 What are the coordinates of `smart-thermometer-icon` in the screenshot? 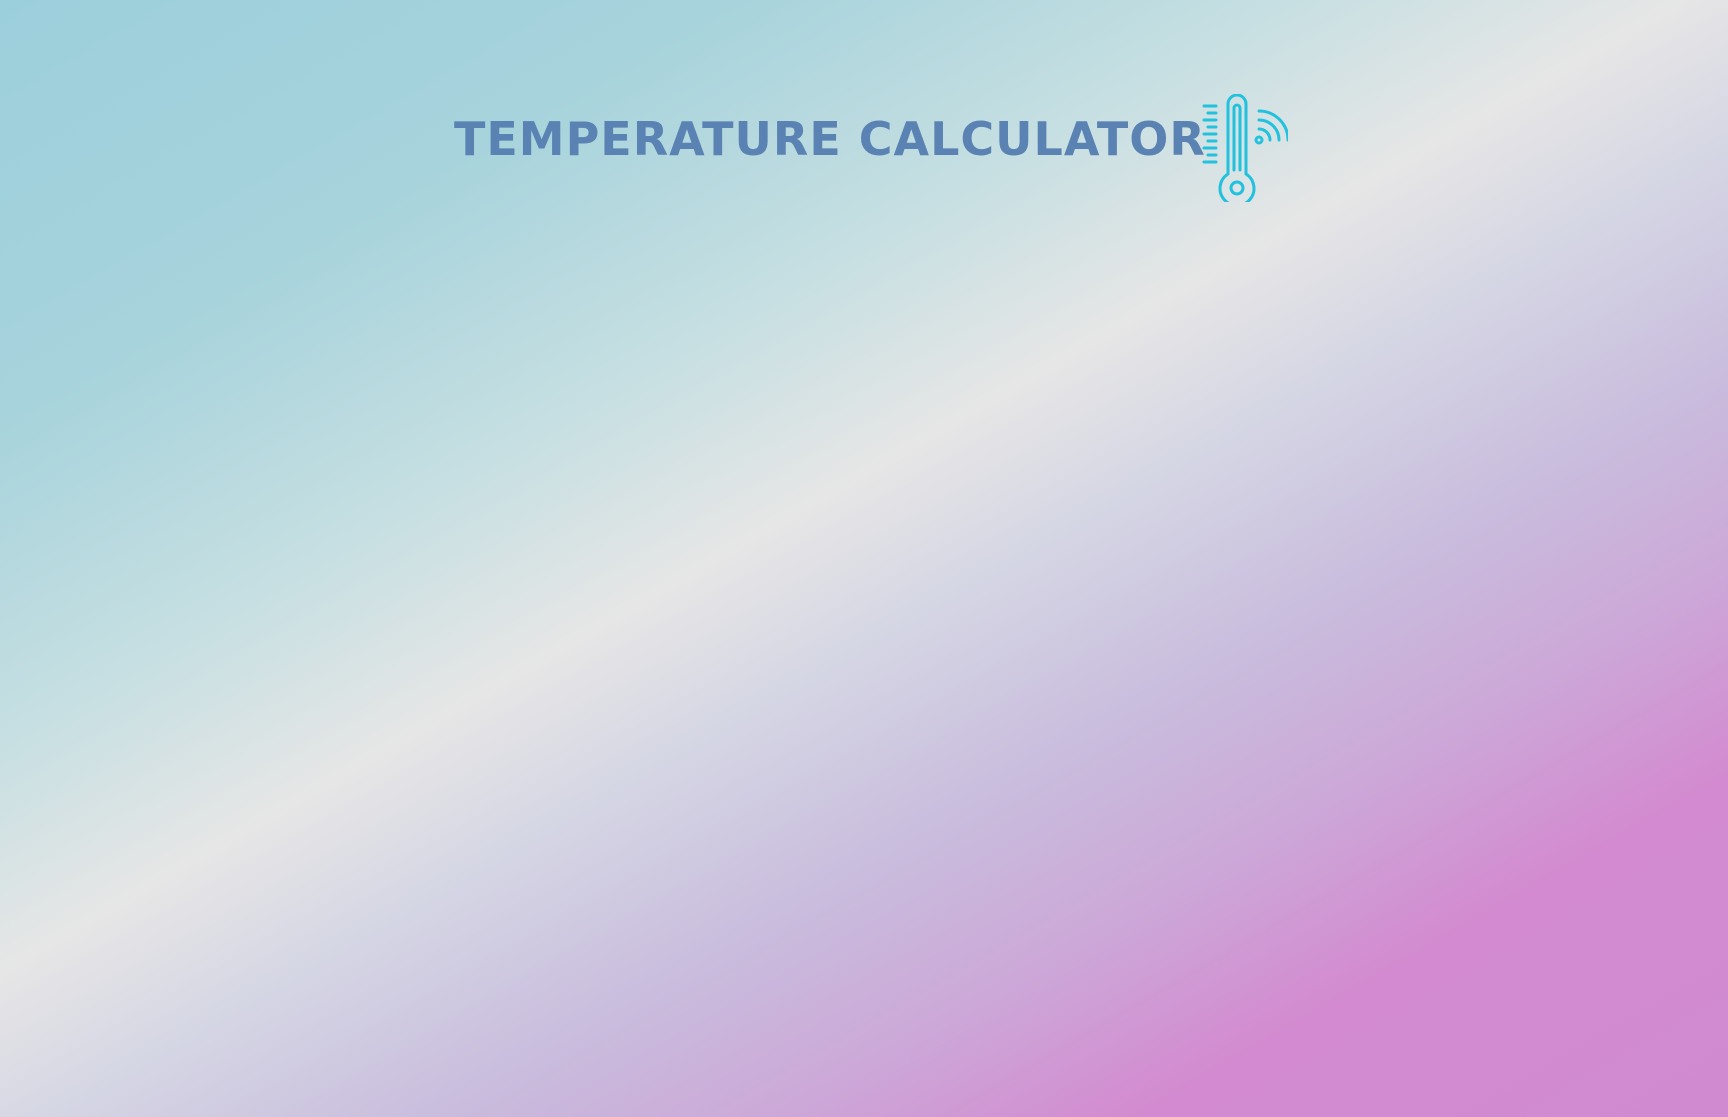 It's located at (1244, 150).